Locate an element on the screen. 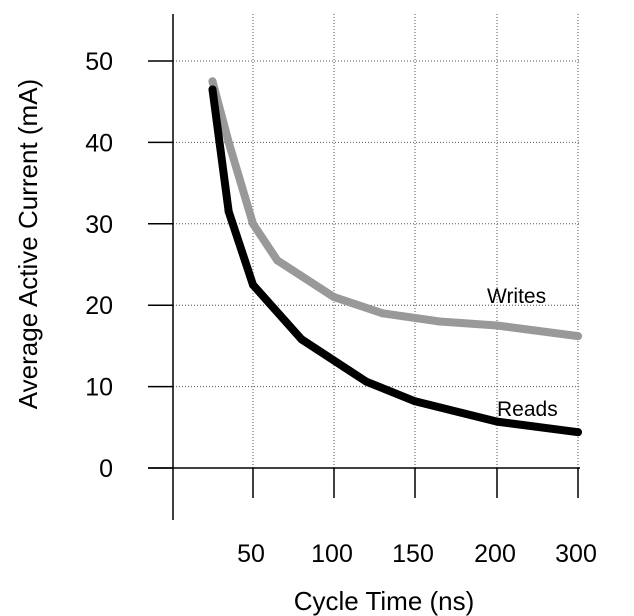 The image size is (634, 616). series-label-writes: Writes is located at coordinates (516, 296).